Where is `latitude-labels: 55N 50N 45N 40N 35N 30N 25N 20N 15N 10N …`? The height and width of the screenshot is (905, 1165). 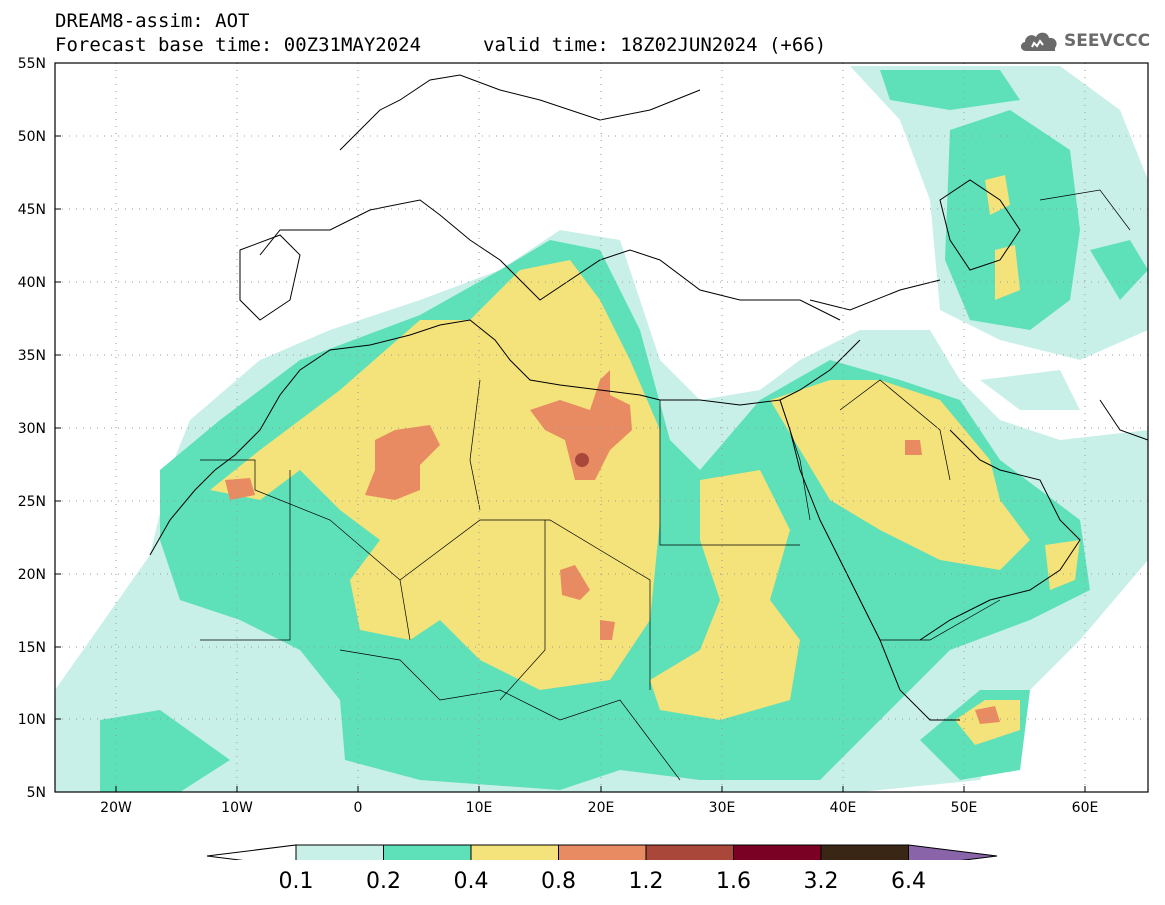
latitude-labels: 55N 50N 45N 40N 35N 30N 25N 20N 15N 10N … is located at coordinates (32, 428).